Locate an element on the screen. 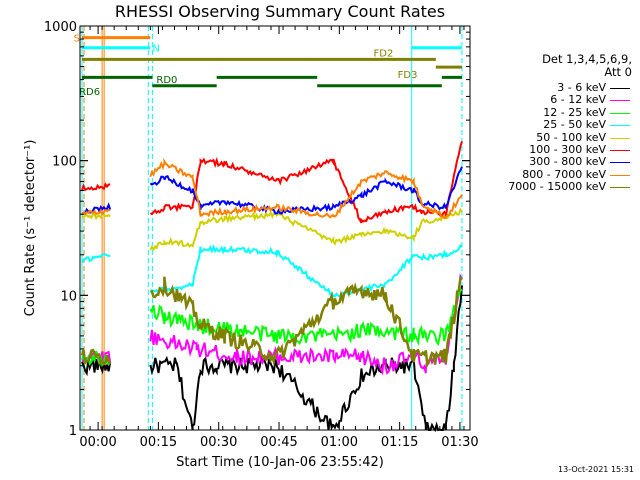 The image size is (640, 480). x-axis-label: Start Time (10-Jan-06 23:55:42) is located at coordinates (280, 462).